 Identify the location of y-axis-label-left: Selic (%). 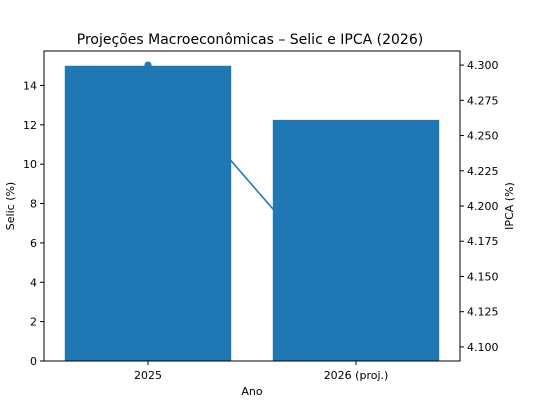
(10, 206).